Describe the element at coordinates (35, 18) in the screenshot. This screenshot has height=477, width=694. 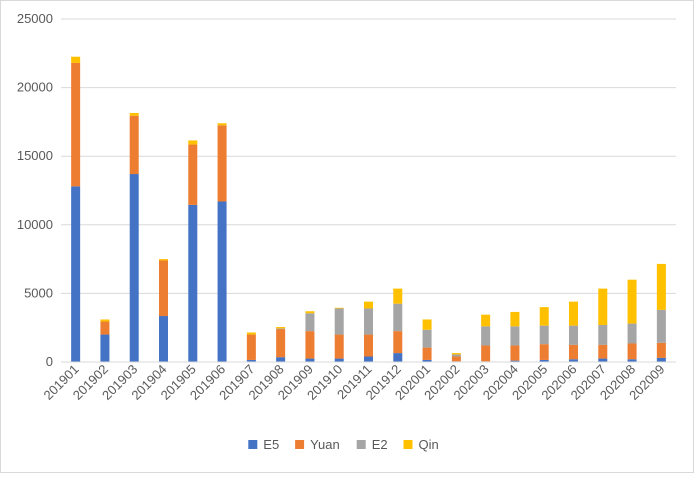
I see `y-tick-label: 25000` at that location.